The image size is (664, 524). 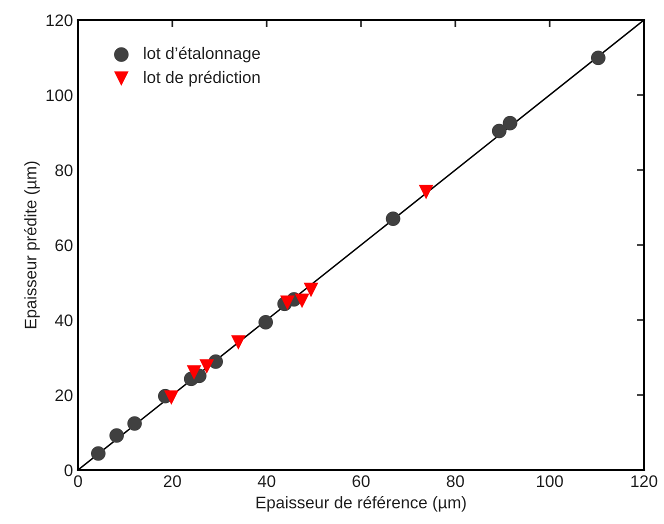 I want to click on y-tick-label: 40, so click(x=63, y=320).